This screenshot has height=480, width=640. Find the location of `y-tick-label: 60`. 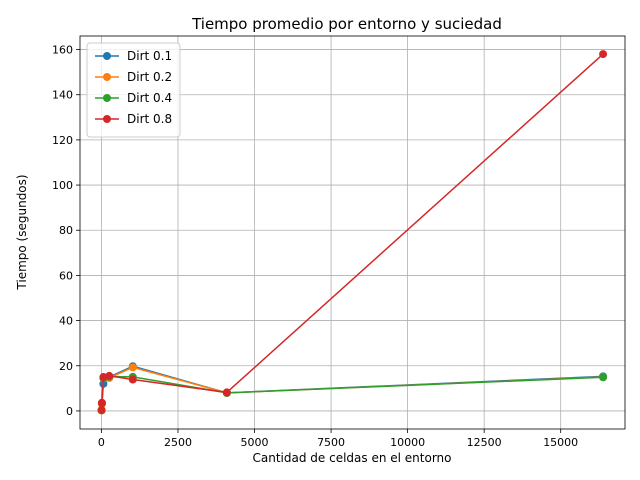

y-tick-label: 60 is located at coordinates (66, 275).